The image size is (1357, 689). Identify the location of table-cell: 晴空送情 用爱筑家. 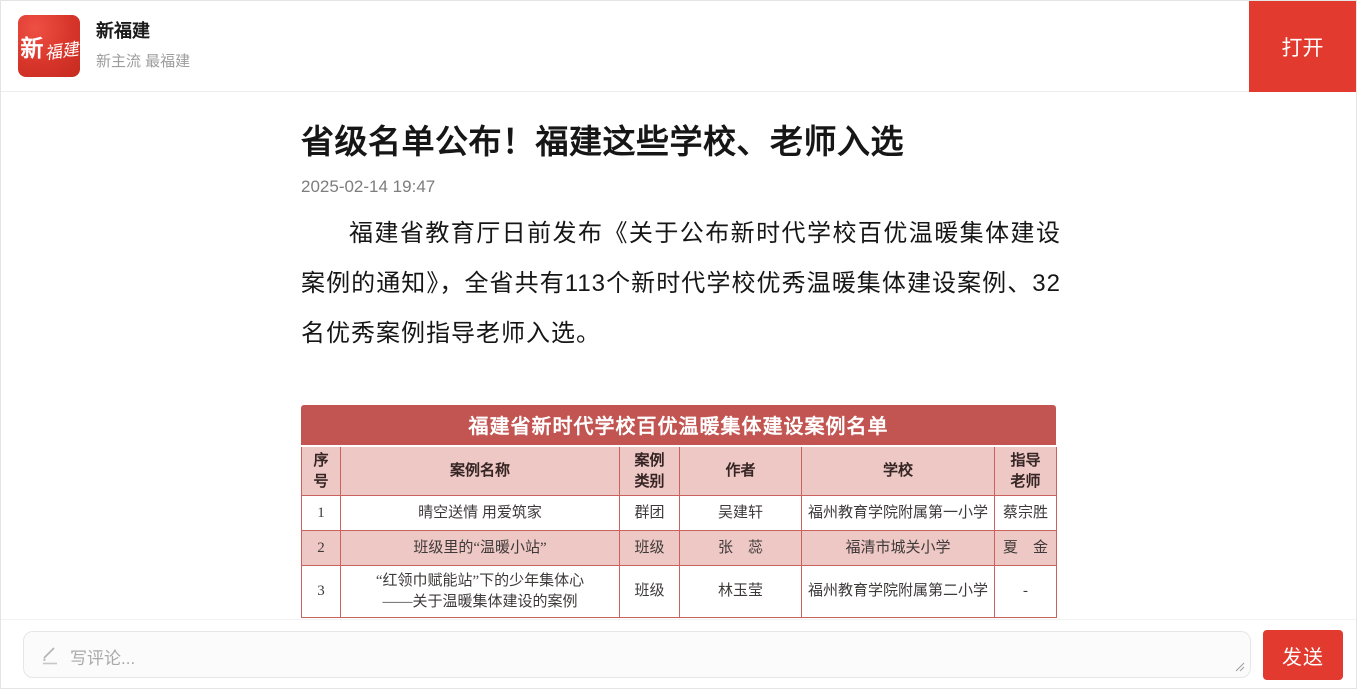
(480, 513).